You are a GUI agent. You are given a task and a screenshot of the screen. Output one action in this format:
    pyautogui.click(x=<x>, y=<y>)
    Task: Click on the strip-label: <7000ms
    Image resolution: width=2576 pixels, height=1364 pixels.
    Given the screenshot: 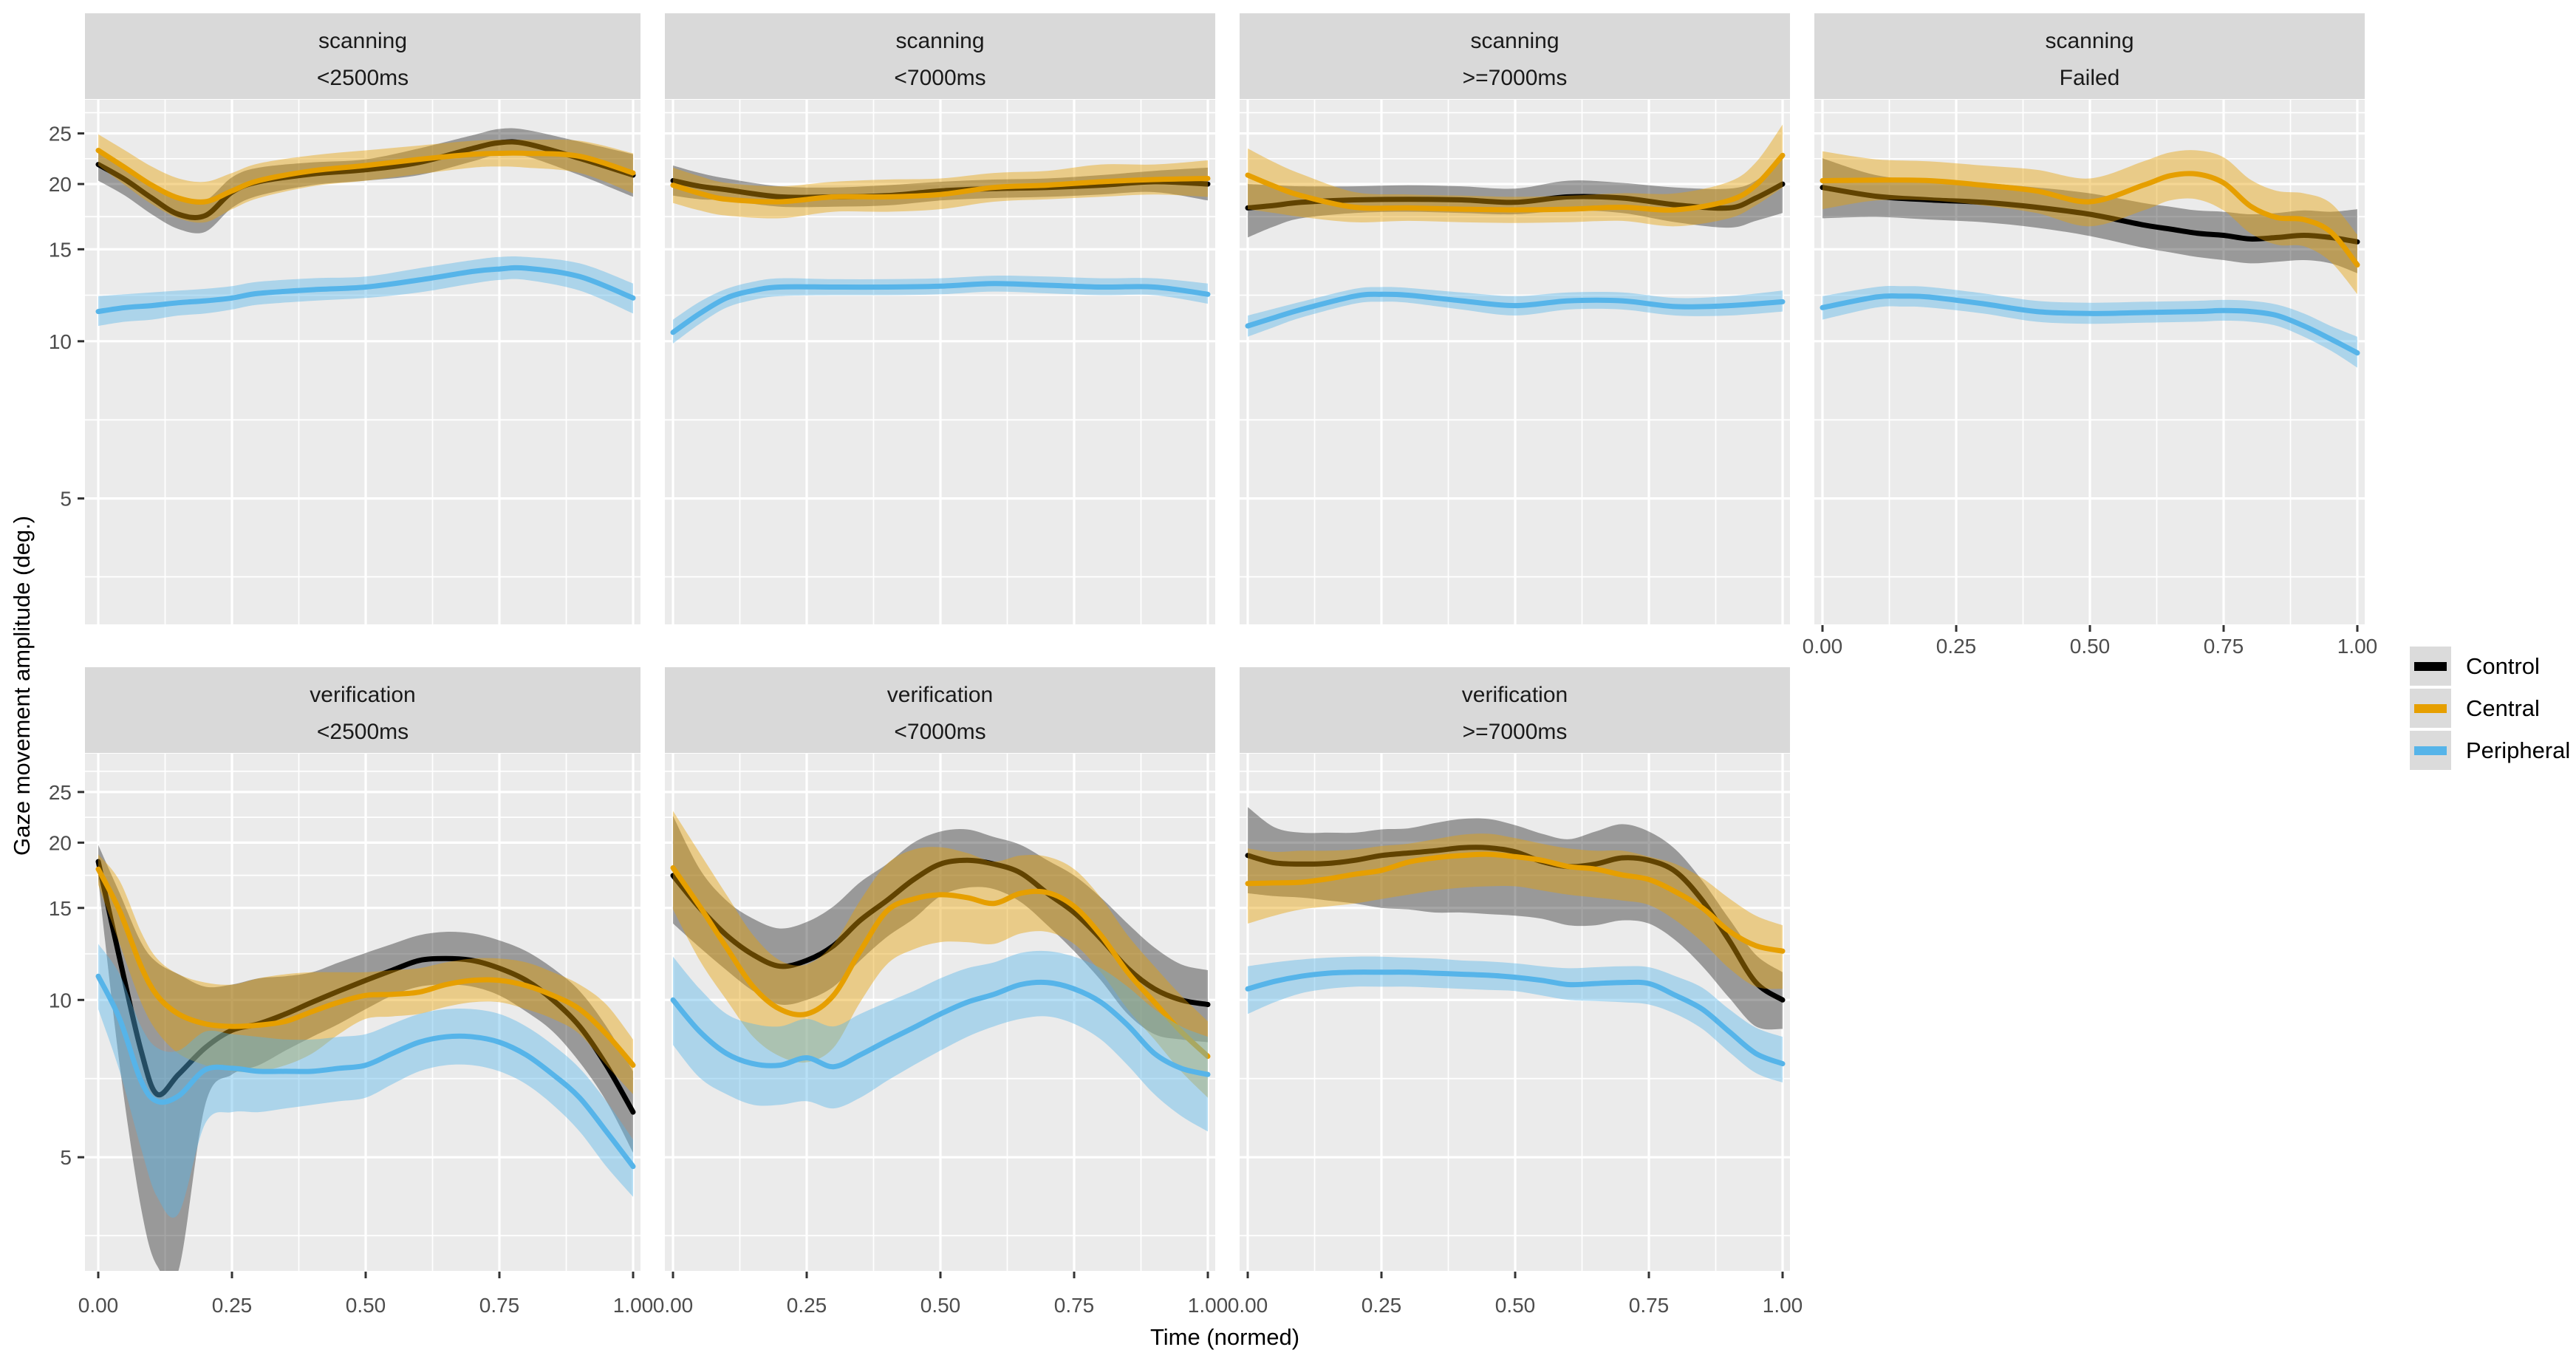 What is the action you would take?
    pyautogui.click(x=940, y=732)
    